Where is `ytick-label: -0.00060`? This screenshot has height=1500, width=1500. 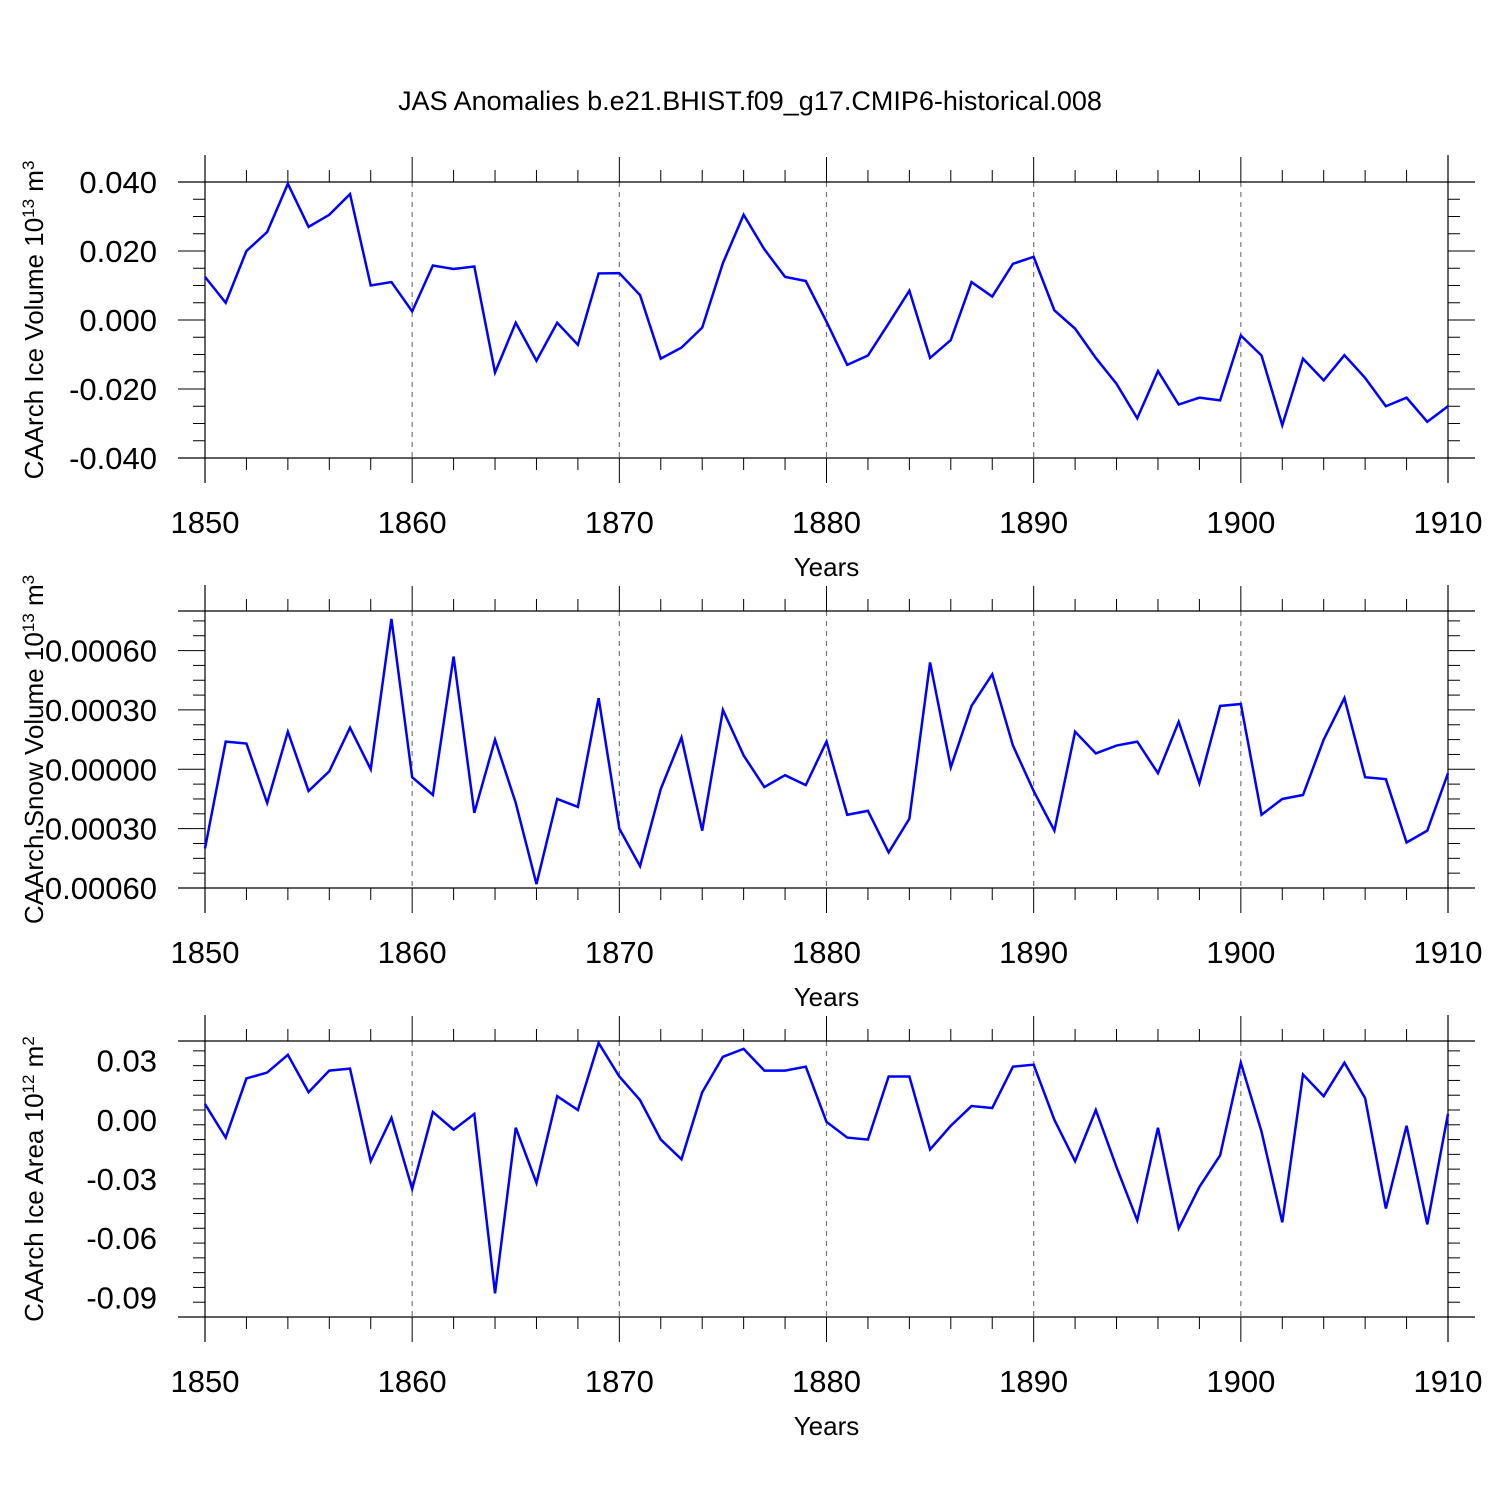 ytick-label: -0.00060 is located at coordinates (96, 888).